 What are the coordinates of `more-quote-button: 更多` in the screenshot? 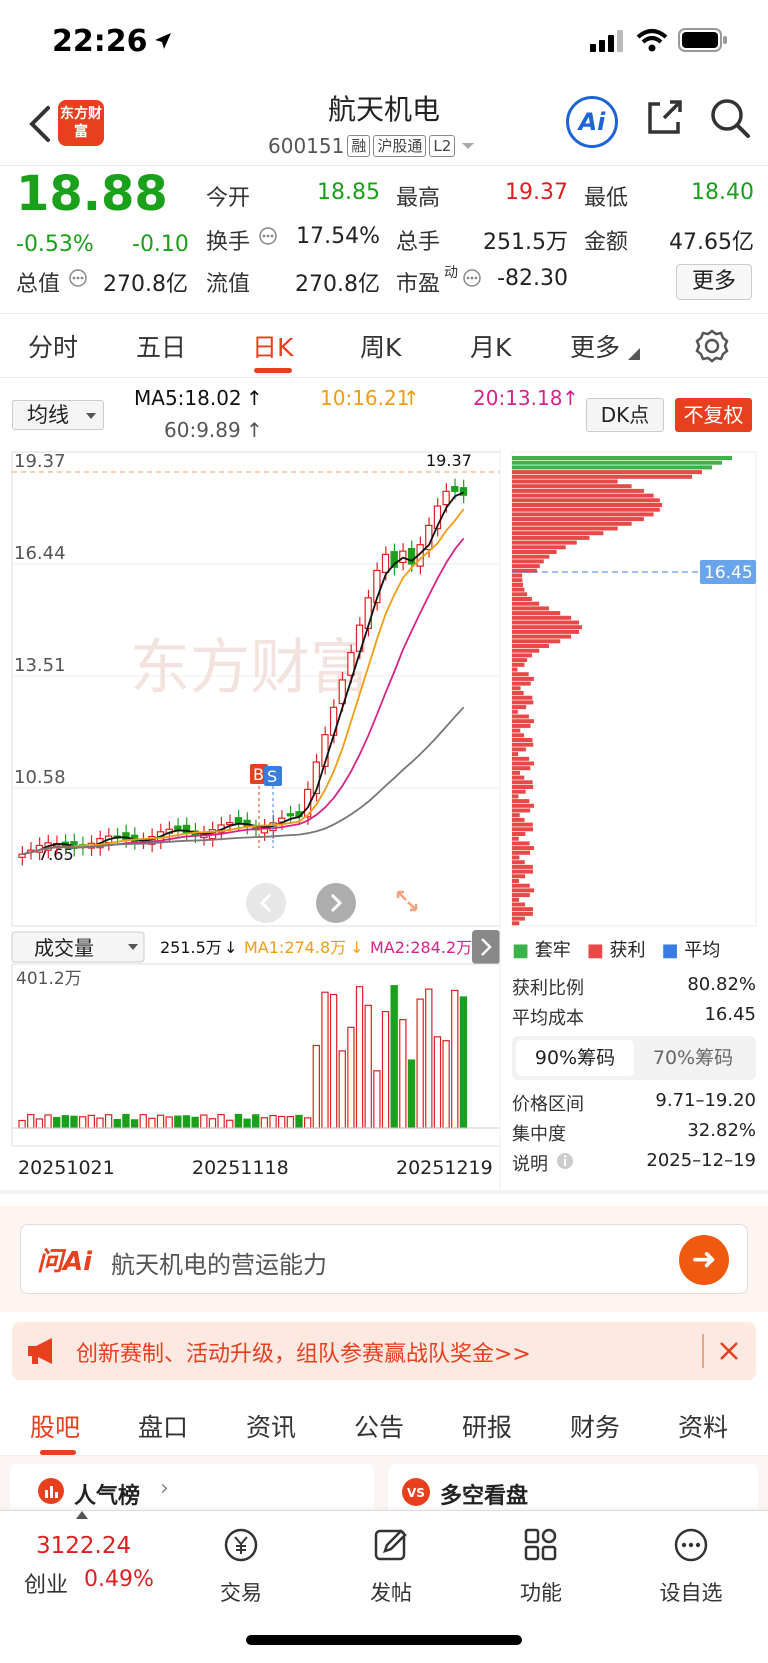 It's located at (714, 282).